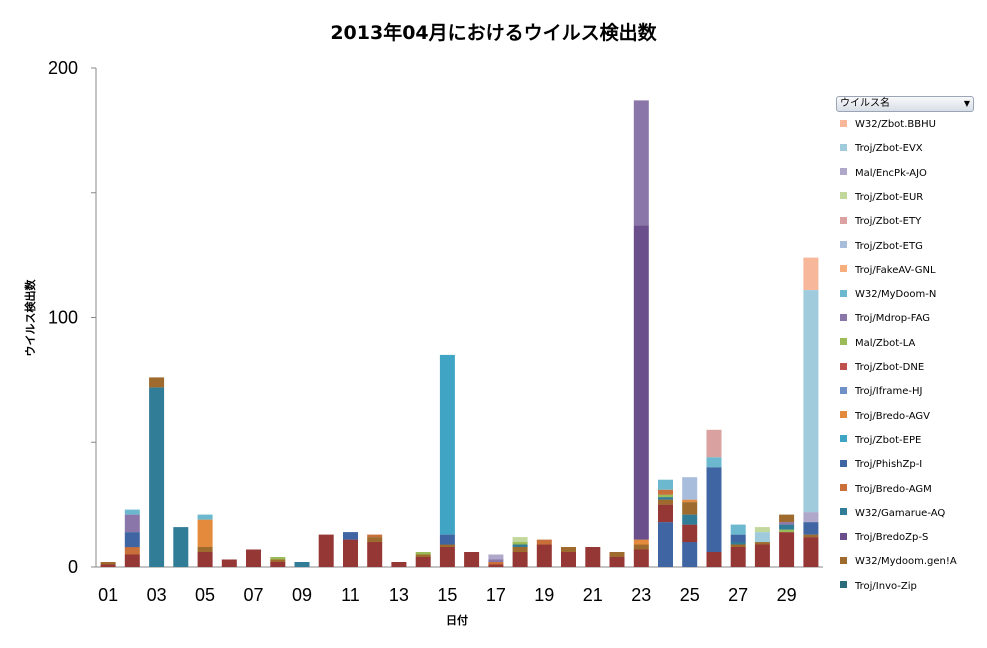 The width and height of the screenshot is (987, 648). Describe the element at coordinates (889, 392) in the screenshot. I see `legend-label: Troj/Iframe-HJ` at that location.